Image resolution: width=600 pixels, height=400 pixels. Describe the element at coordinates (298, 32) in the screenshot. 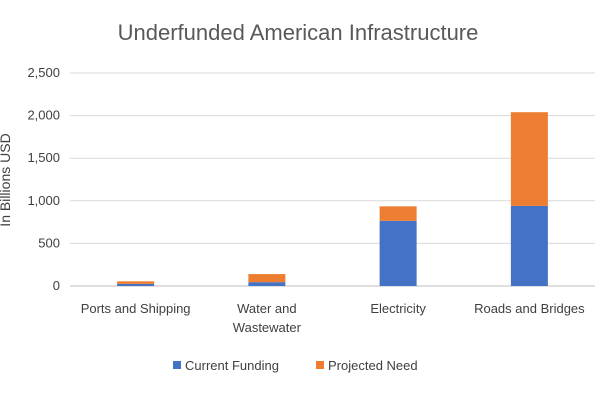

I see `chart-title: Underfunded American Infrastructure` at that location.